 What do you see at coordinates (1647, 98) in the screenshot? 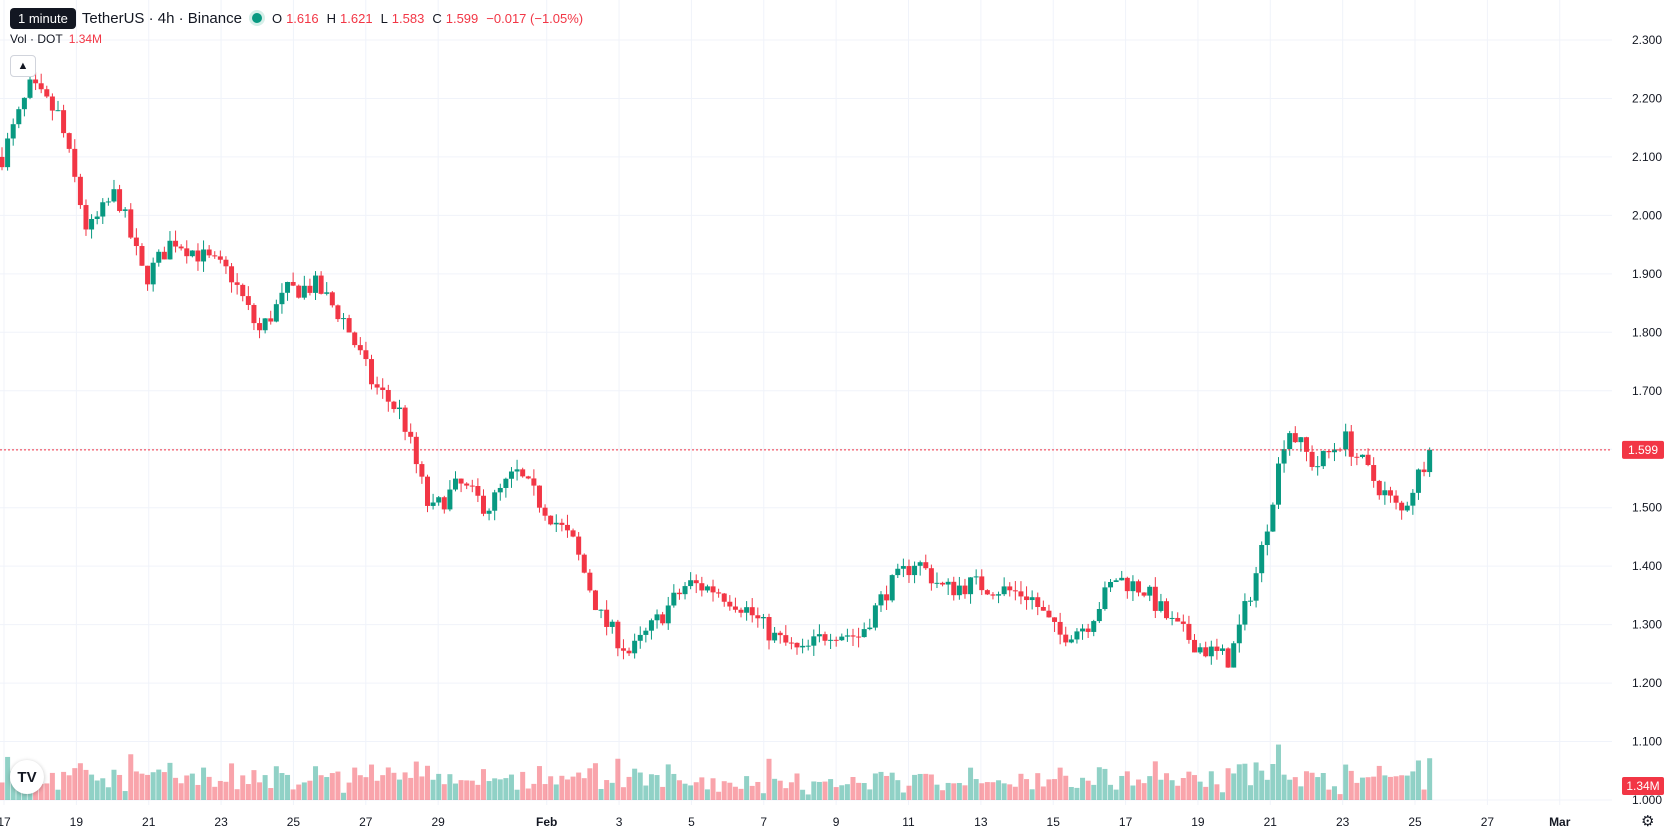
I see `price-tick-label: 2.200` at bounding box center [1647, 98].